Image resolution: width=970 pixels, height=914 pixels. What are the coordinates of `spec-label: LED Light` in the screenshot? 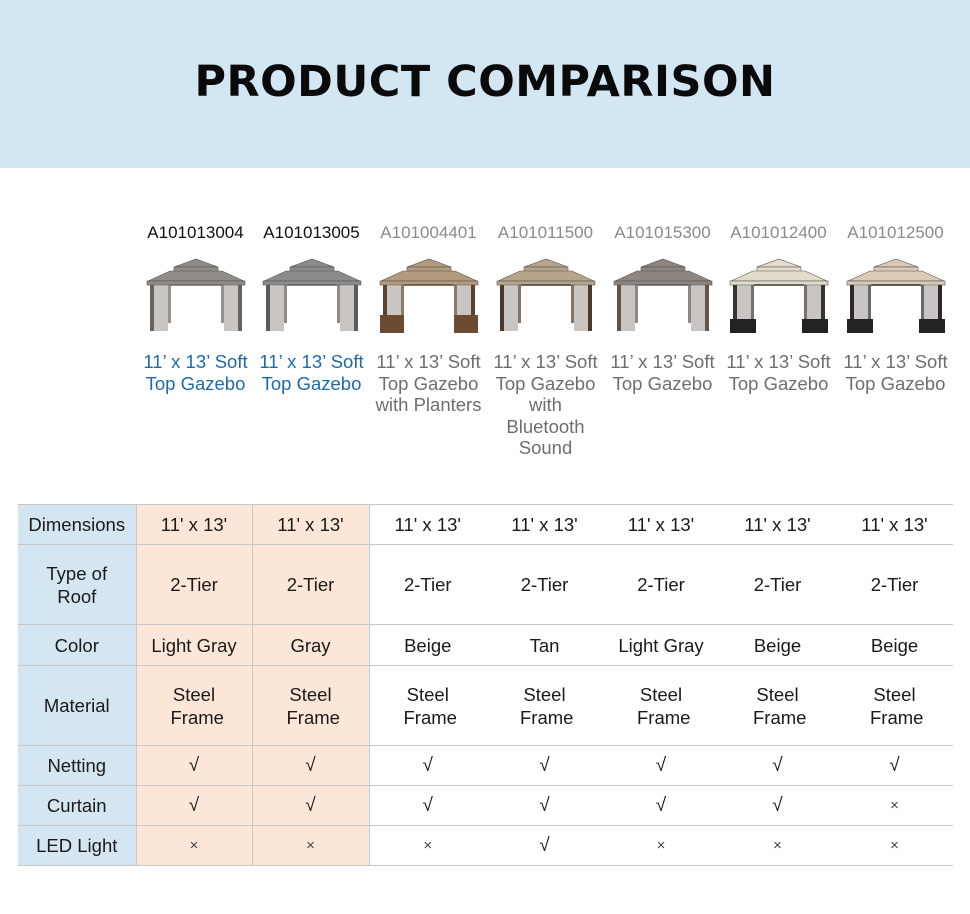 It's located at (77, 845).